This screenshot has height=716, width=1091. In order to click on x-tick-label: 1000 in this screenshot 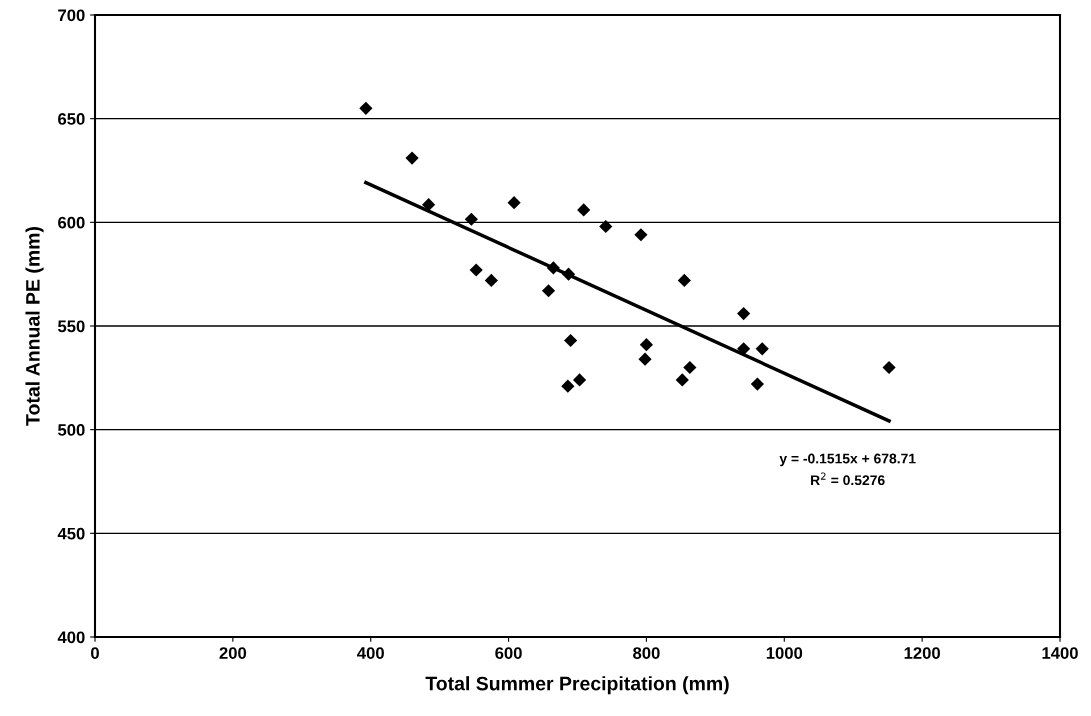, I will do `click(784, 653)`.